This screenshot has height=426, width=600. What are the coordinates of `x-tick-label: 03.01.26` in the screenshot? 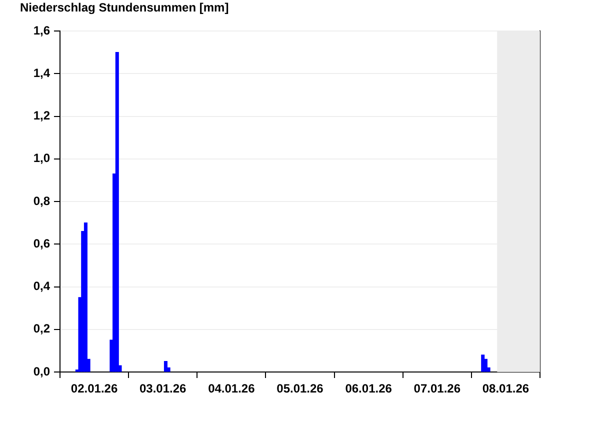 It's located at (163, 389).